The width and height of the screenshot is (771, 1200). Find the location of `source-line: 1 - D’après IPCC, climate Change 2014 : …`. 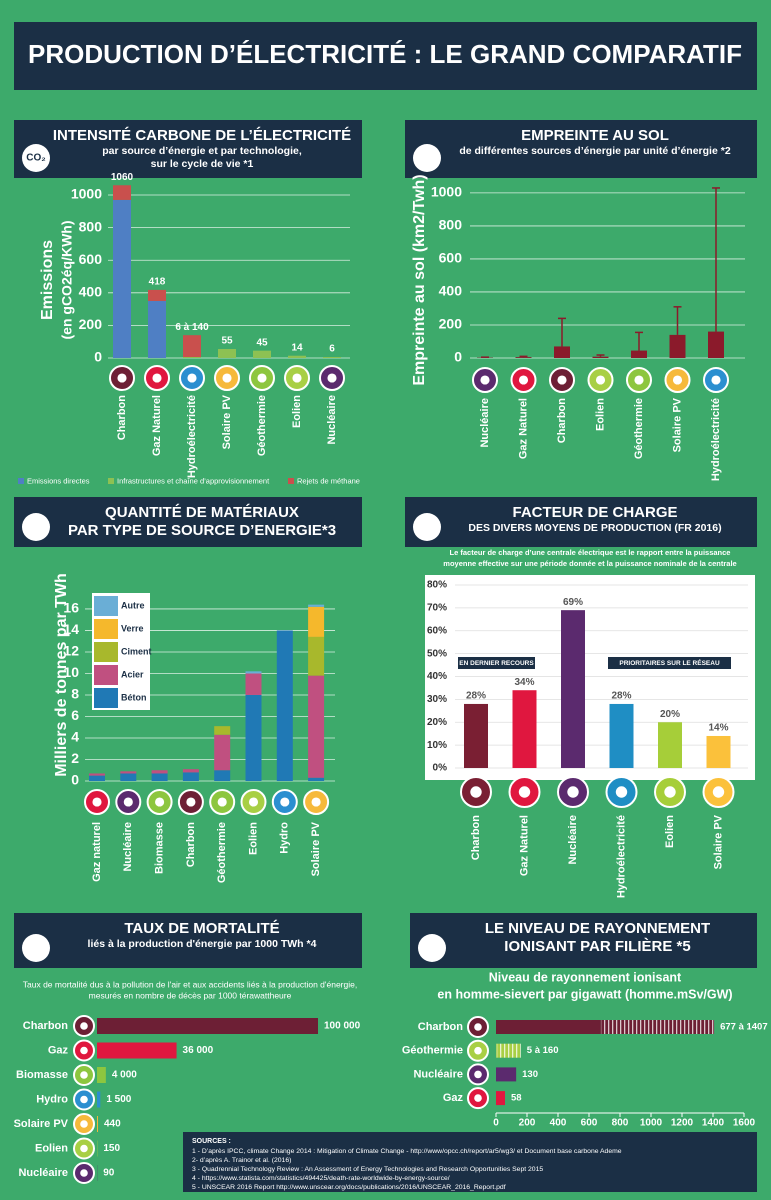

source-line: 1 - D’après IPCC, climate Change 2014 : … is located at coordinates (407, 1151).